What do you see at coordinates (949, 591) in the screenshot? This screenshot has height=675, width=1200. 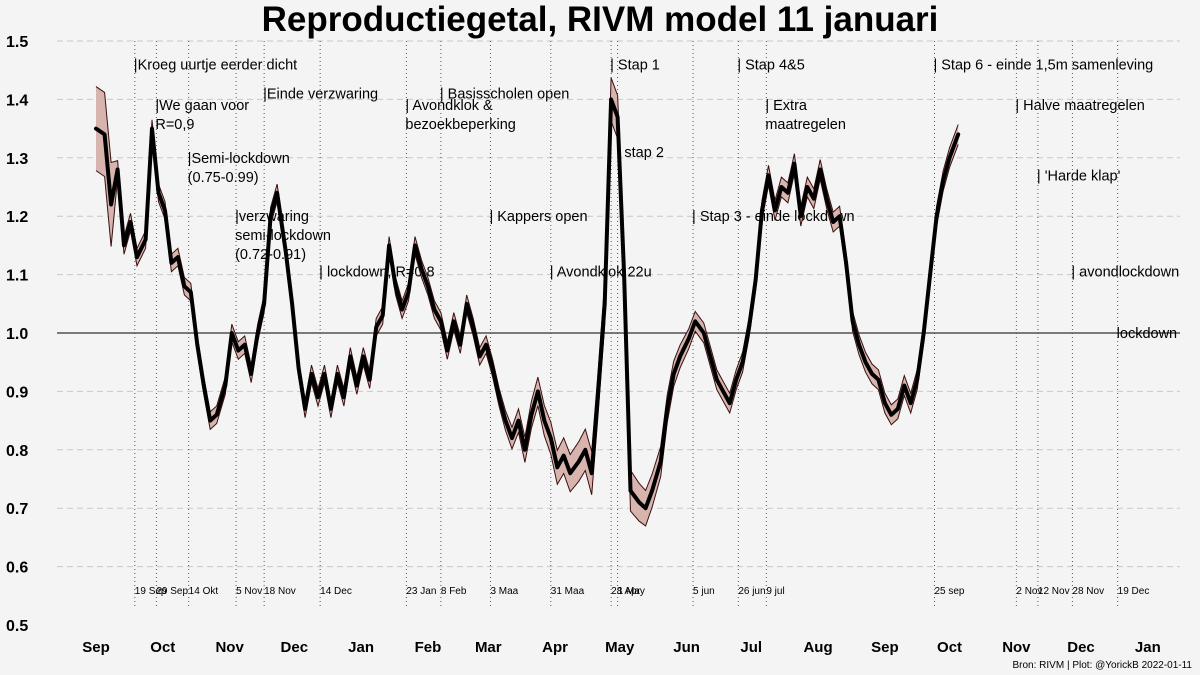 I see `event-date-label: 25 sep` at bounding box center [949, 591].